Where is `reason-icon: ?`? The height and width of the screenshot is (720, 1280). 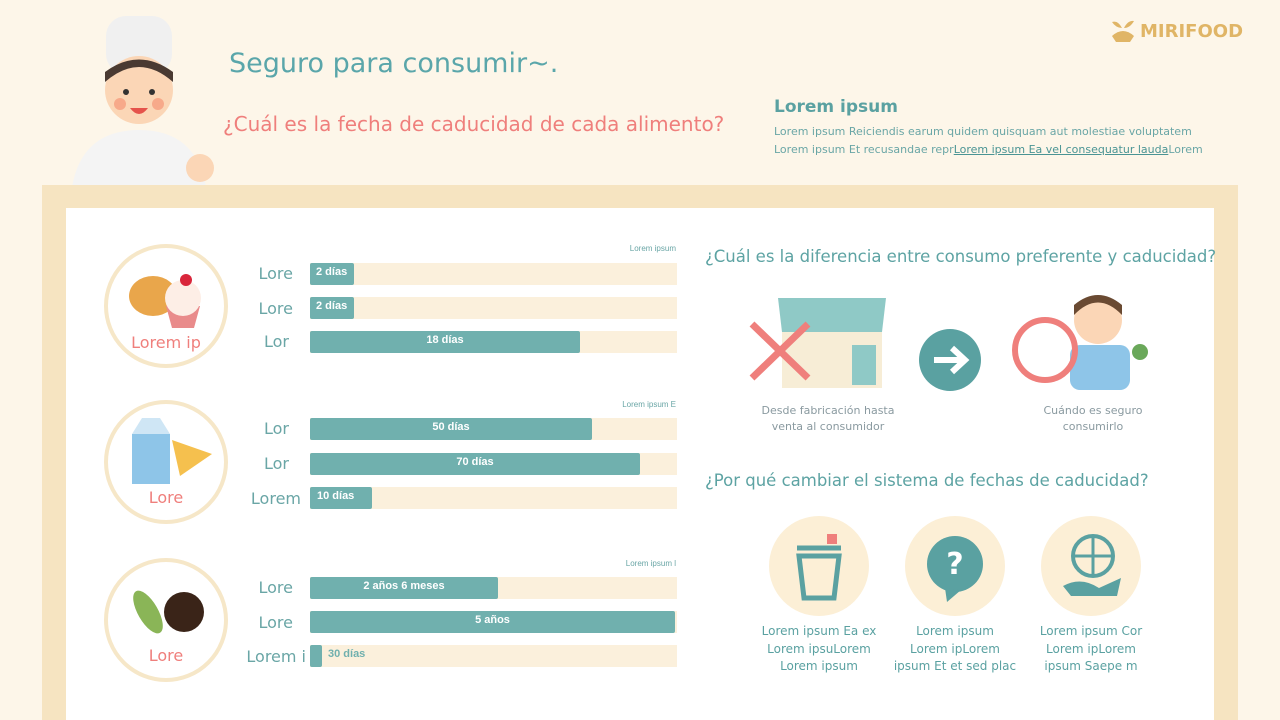 reason-icon: ? is located at coordinates (955, 566).